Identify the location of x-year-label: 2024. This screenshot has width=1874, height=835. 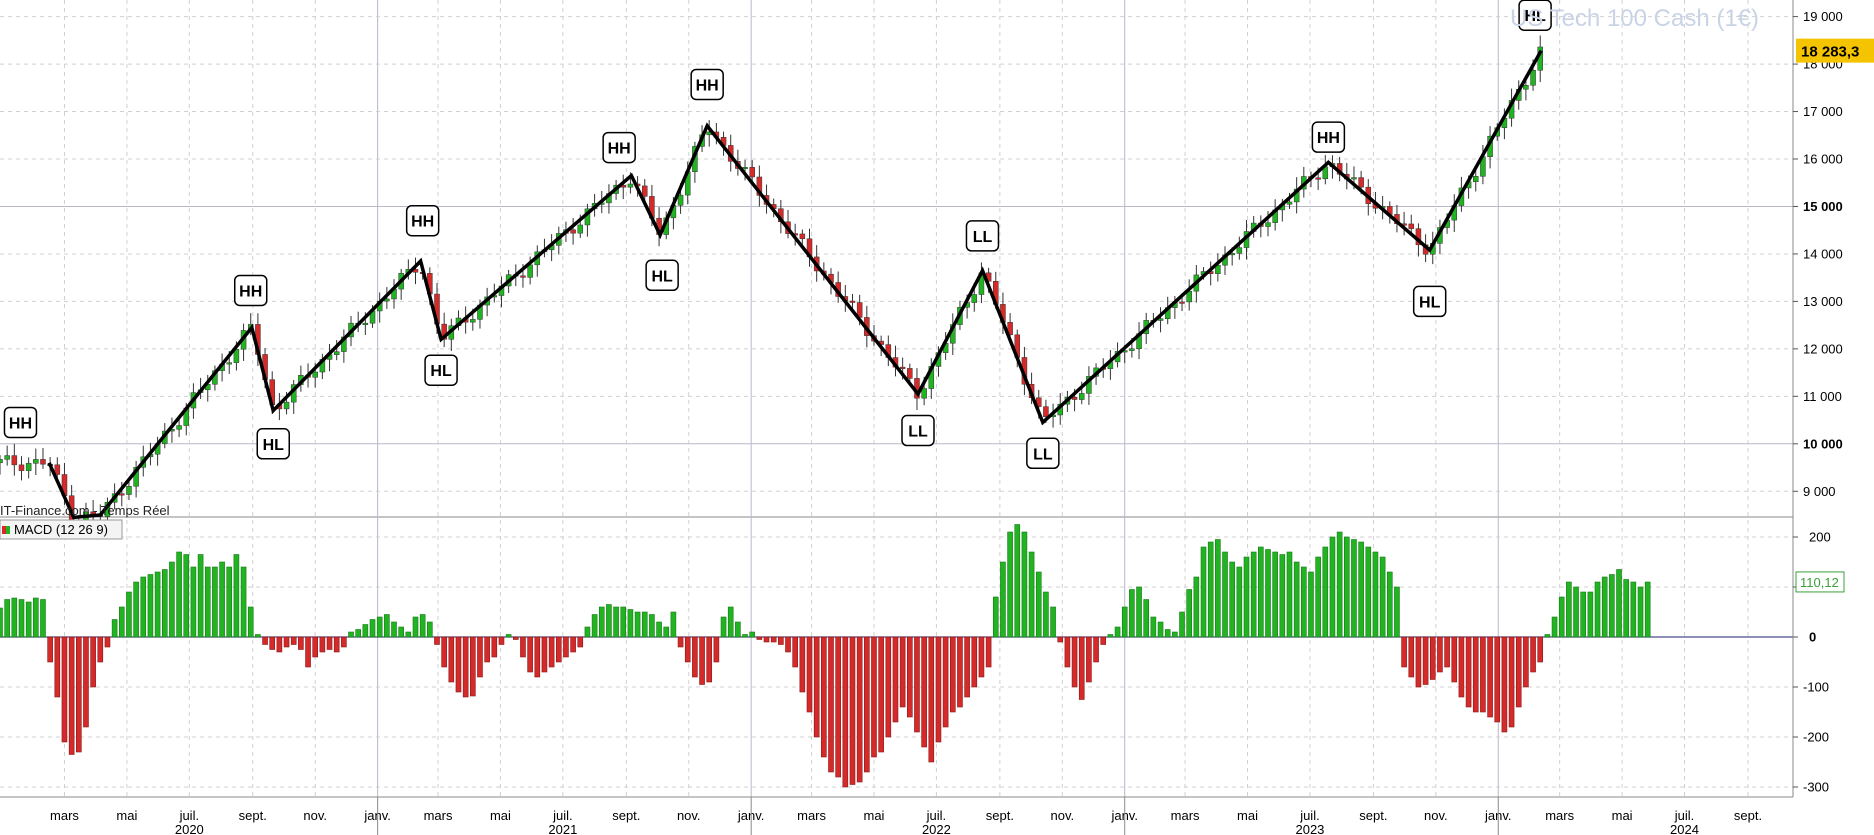
(1684, 828).